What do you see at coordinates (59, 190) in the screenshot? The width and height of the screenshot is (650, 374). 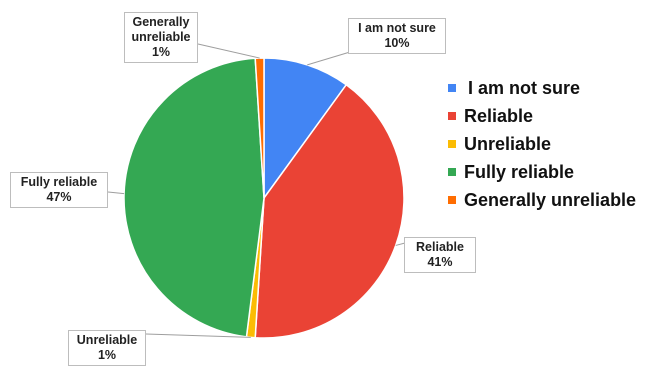 I see `callout-fully-reliable: Fully reliable 47%` at bounding box center [59, 190].